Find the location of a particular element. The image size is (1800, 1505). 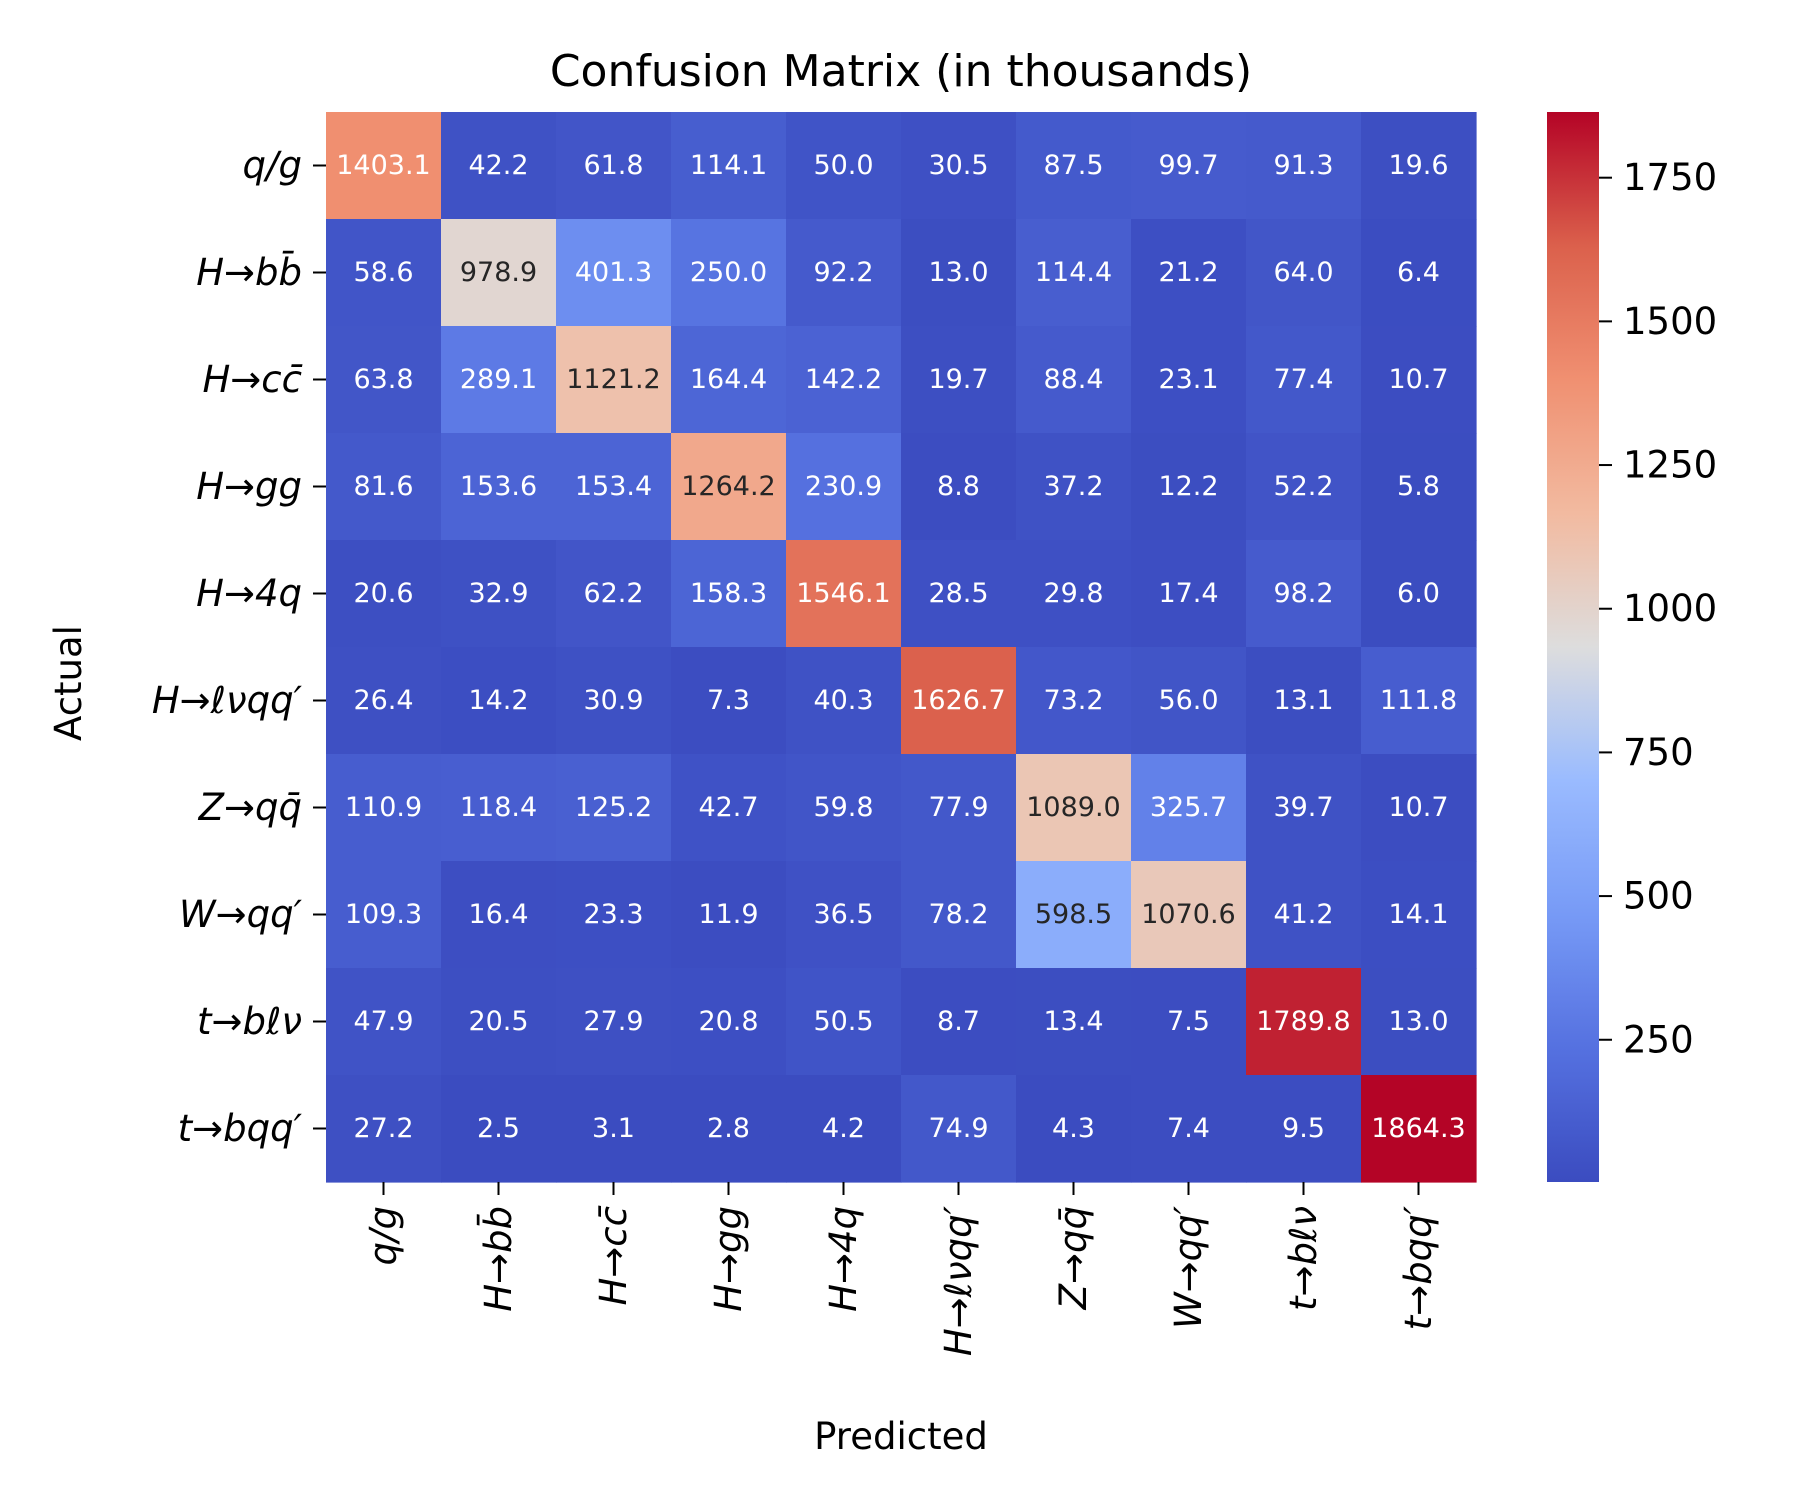

y-tick-label: H→gg is located at coordinates (249, 486).